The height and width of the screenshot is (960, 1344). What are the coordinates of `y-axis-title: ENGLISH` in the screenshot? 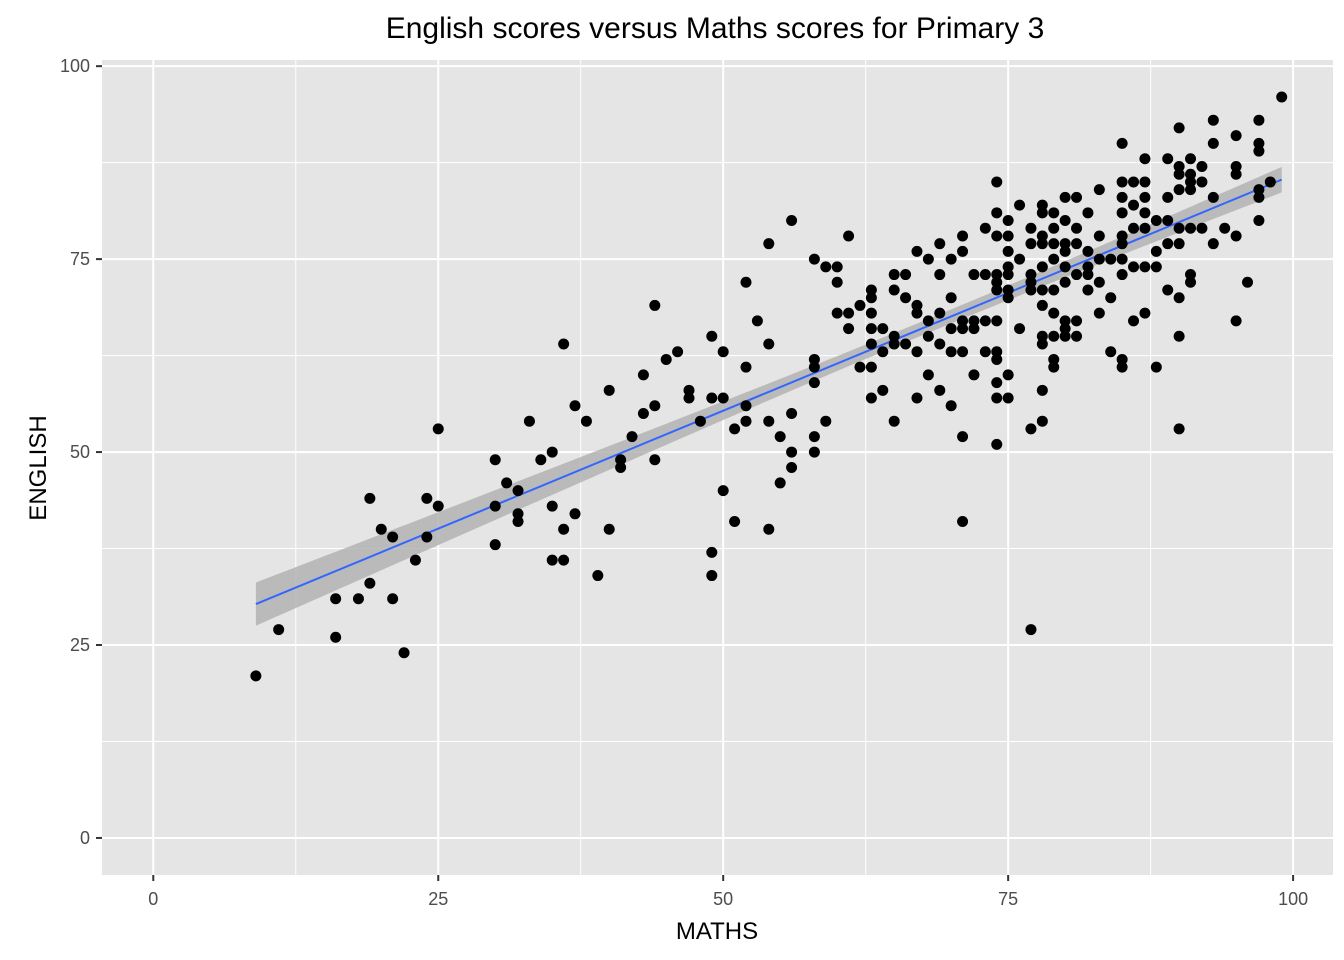 It's located at (38, 467).